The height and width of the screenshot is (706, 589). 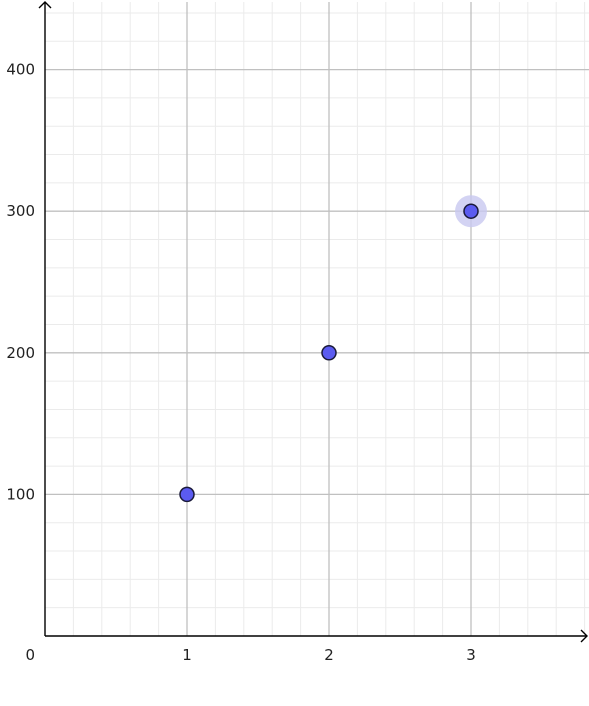 What do you see at coordinates (584, 636) in the screenshot?
I see `x-axis-arrow-icon` at bounding box center [584, 636].